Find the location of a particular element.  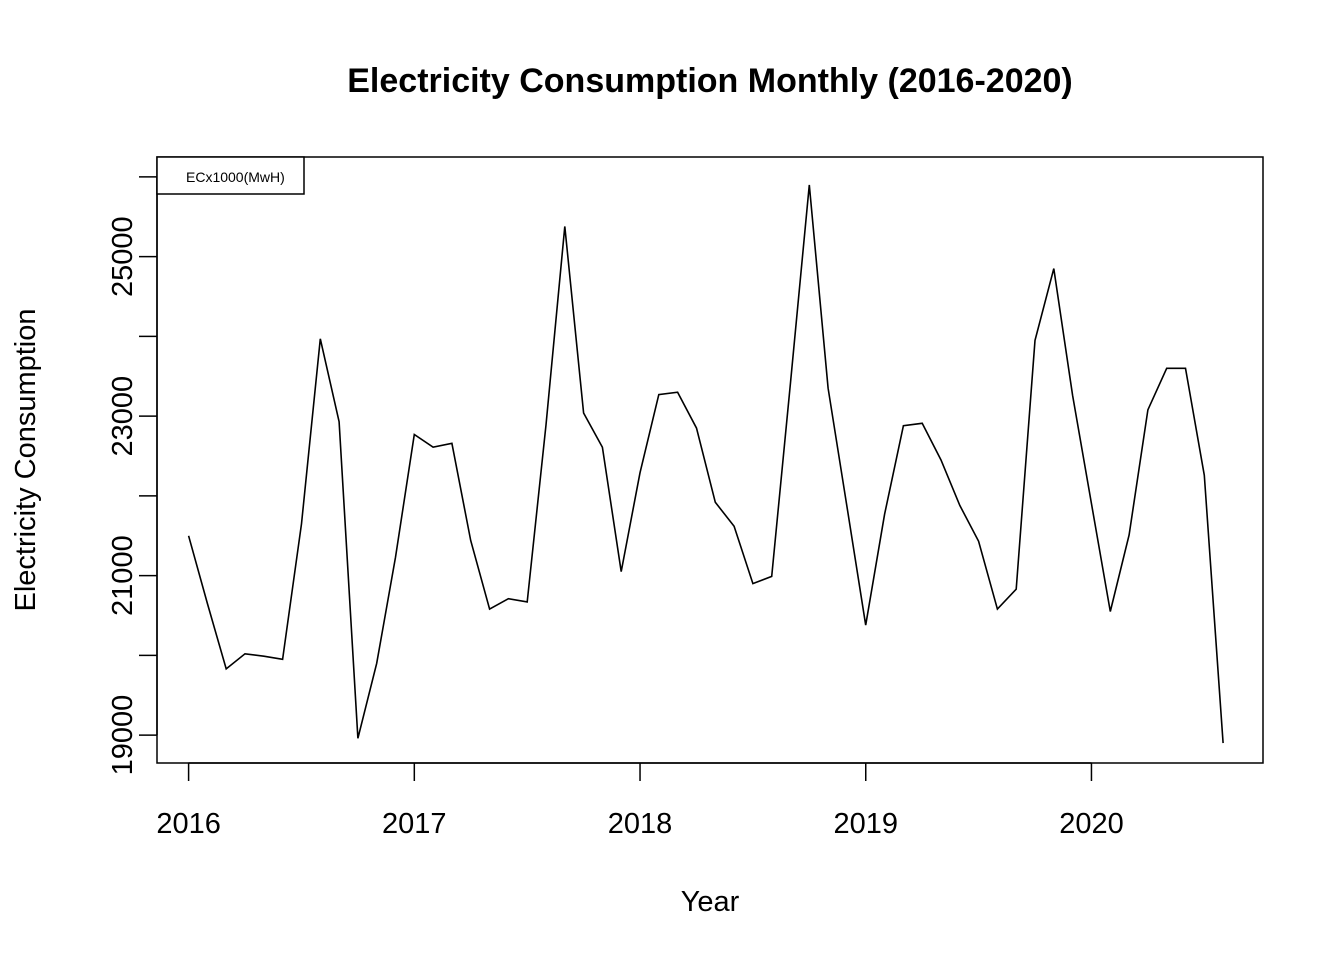

y-tick-label: 25000 is located at coordinates (123, 256).